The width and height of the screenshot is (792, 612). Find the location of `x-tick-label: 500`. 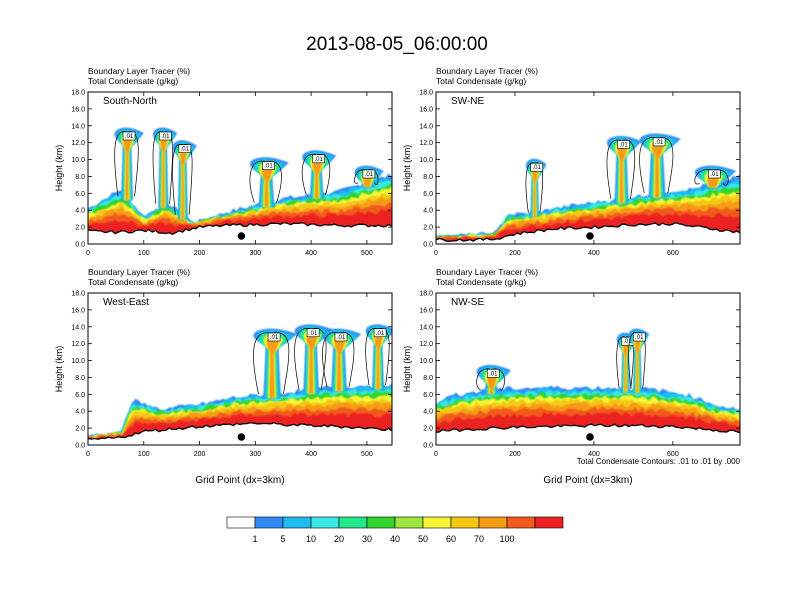

x-tick-label: 500 is located at coordinates (367, 454).